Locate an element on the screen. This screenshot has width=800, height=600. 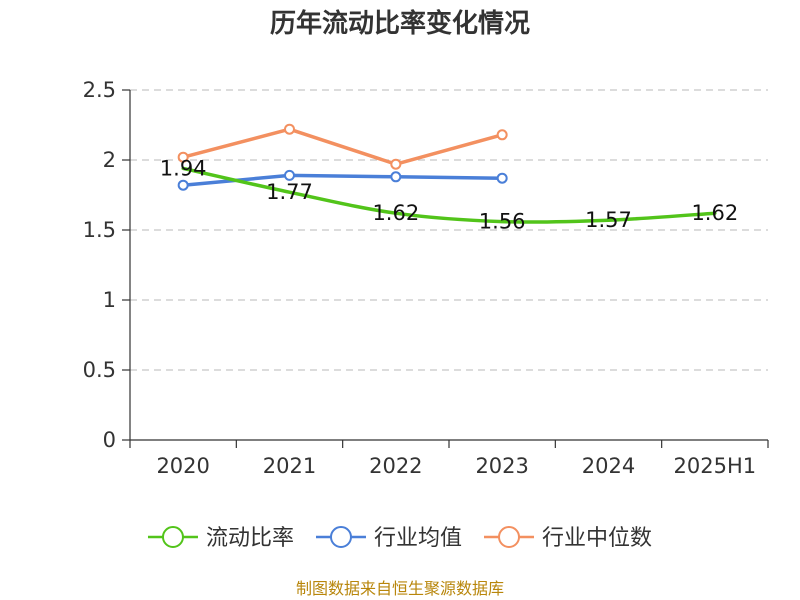
data-label-layer: 1.94 1.77 1.62 1.56 1.57 1.62 is located at coordinates (449, 194).